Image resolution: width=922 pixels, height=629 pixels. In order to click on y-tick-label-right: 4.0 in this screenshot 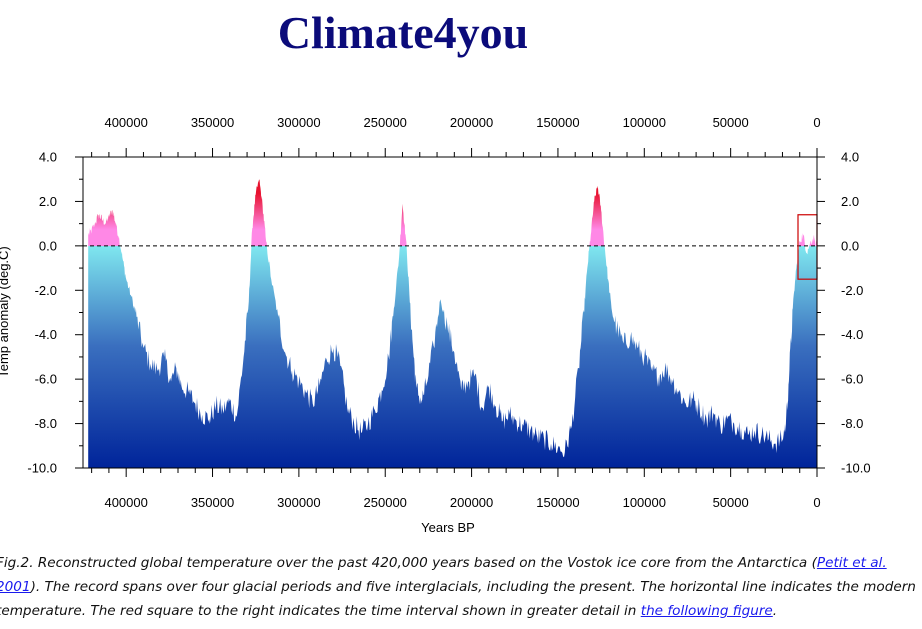, I will do `click(850, 157)`.